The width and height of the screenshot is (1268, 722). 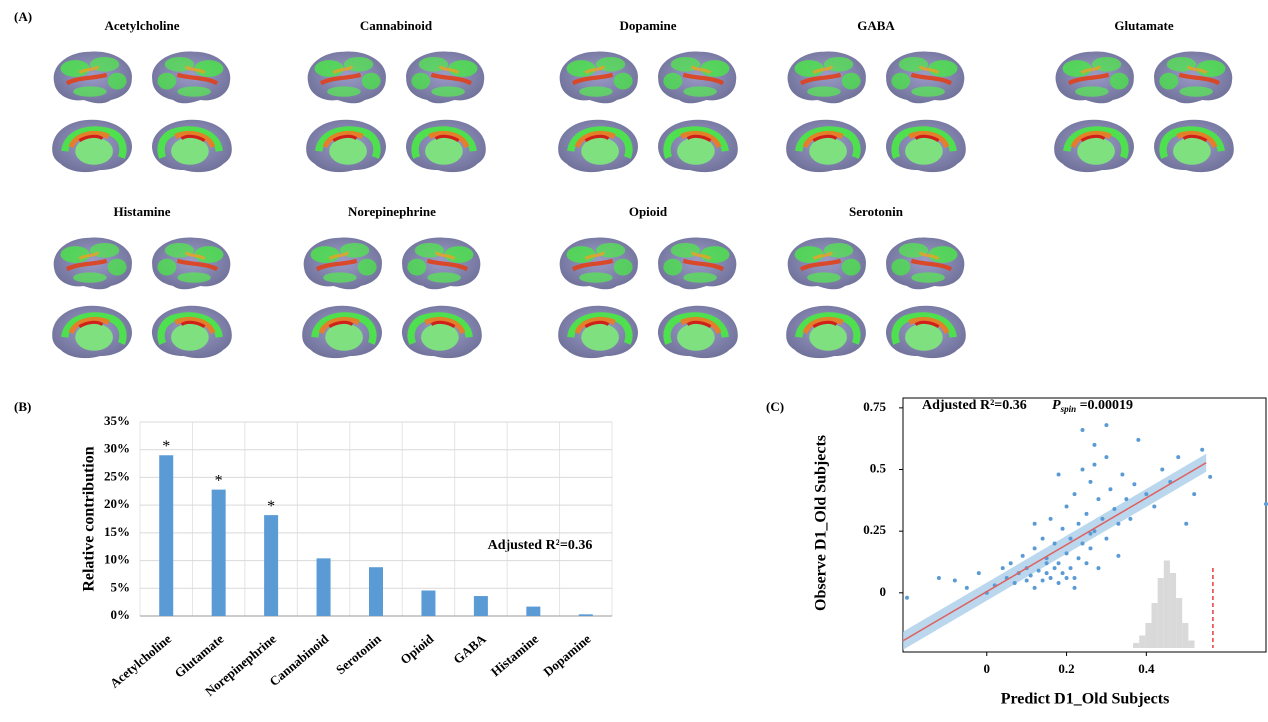 I want to click on map-title: GABA, so click(x=876, y=25).